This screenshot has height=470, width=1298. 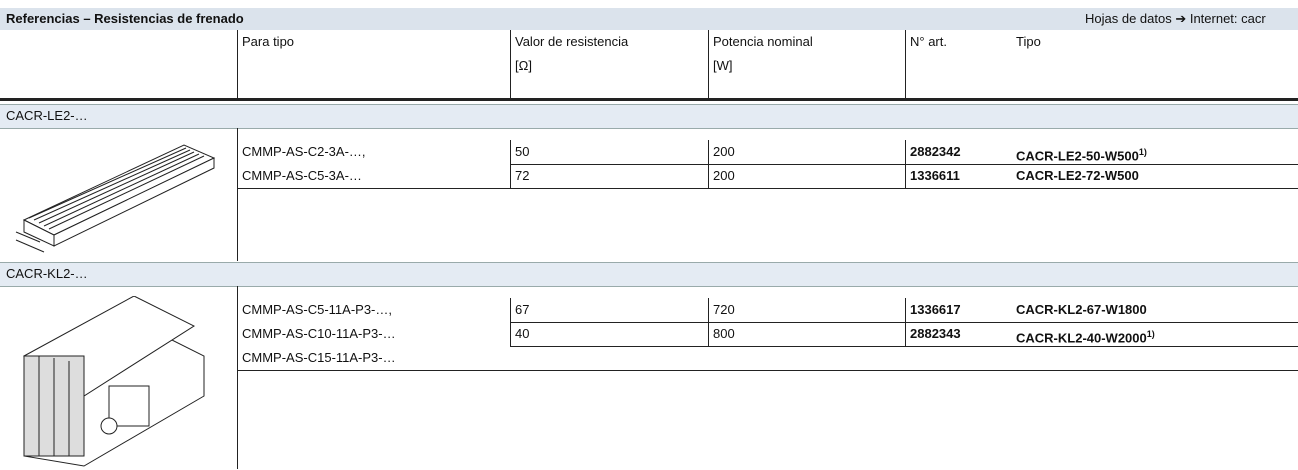 What do you see at coordinates (125, 18) in the screenshot?
I see `title: Referencias – Resistencias de frenado` at bounding box center [125, 18].